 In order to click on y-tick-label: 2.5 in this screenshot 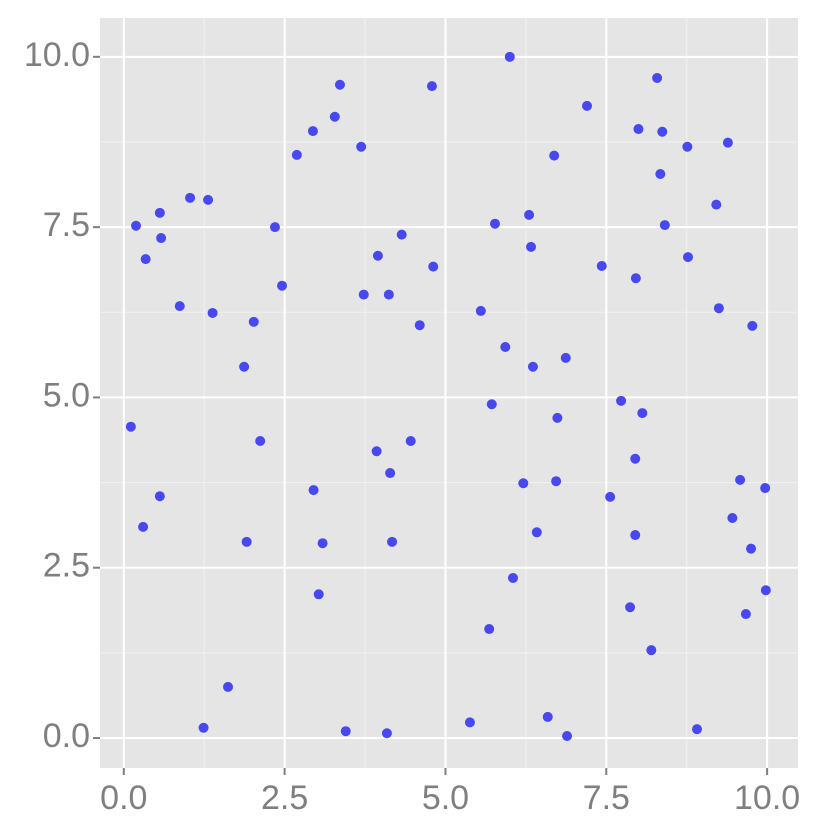, I will do `click(66, 566)`.